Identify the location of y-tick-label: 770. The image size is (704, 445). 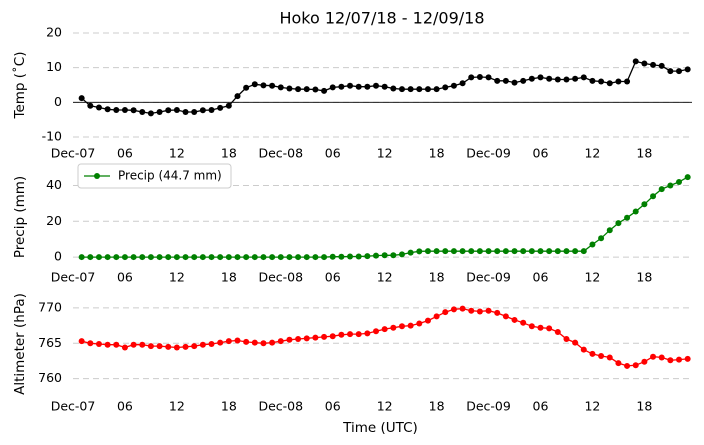
(50, 306).